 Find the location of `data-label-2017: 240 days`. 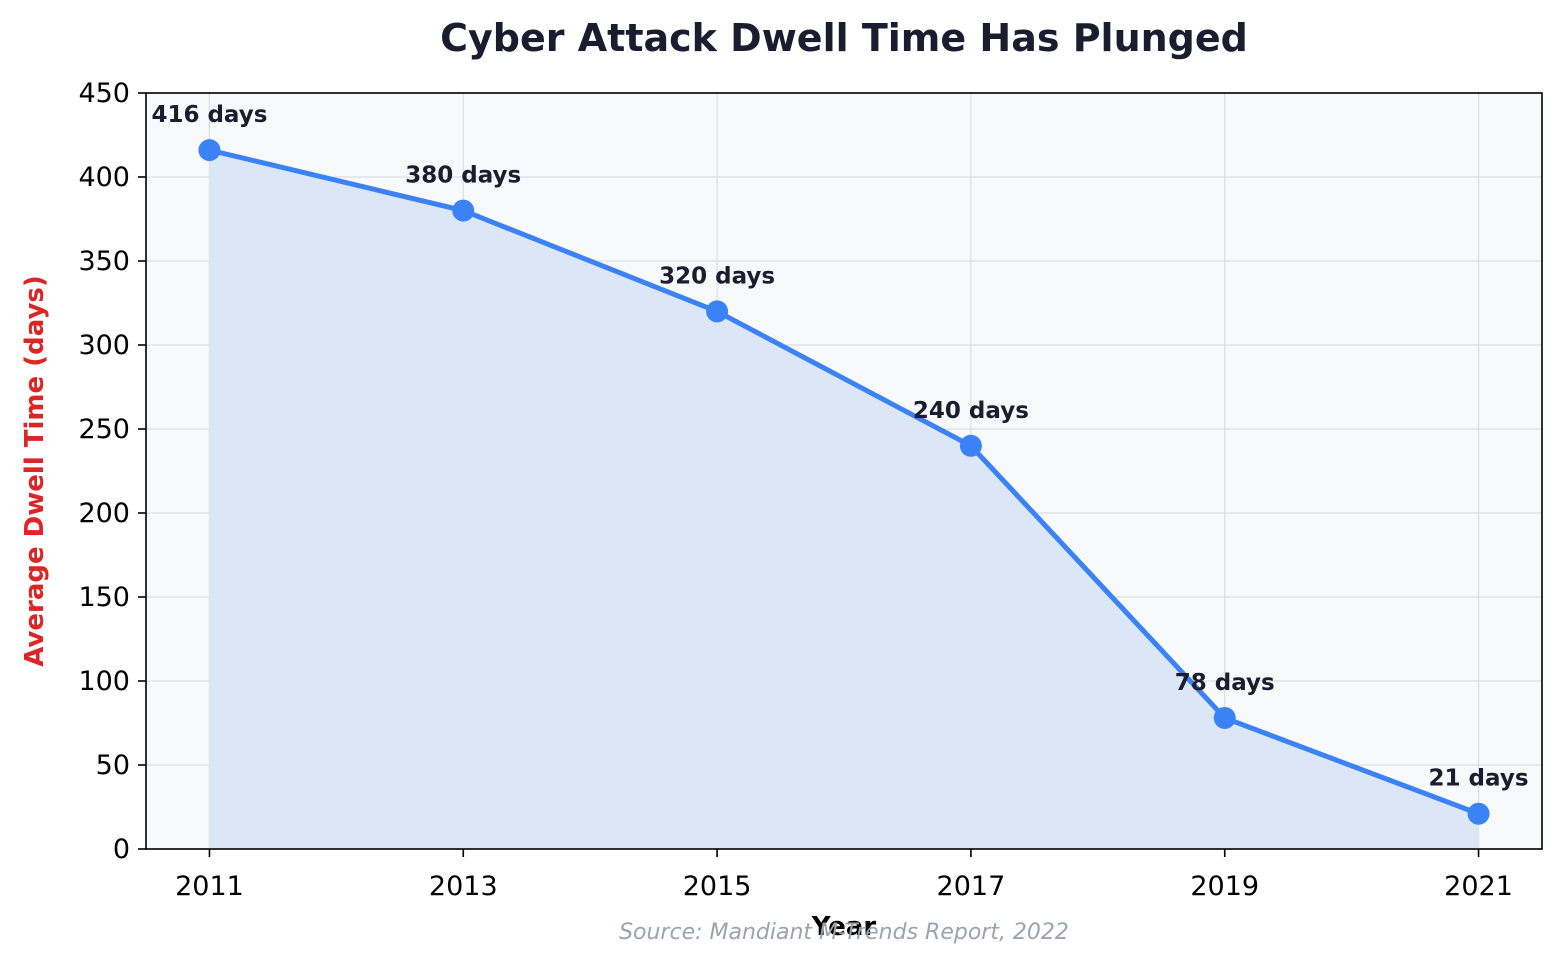

data-label-2017: 240 days is located at coordinates (971, 411).